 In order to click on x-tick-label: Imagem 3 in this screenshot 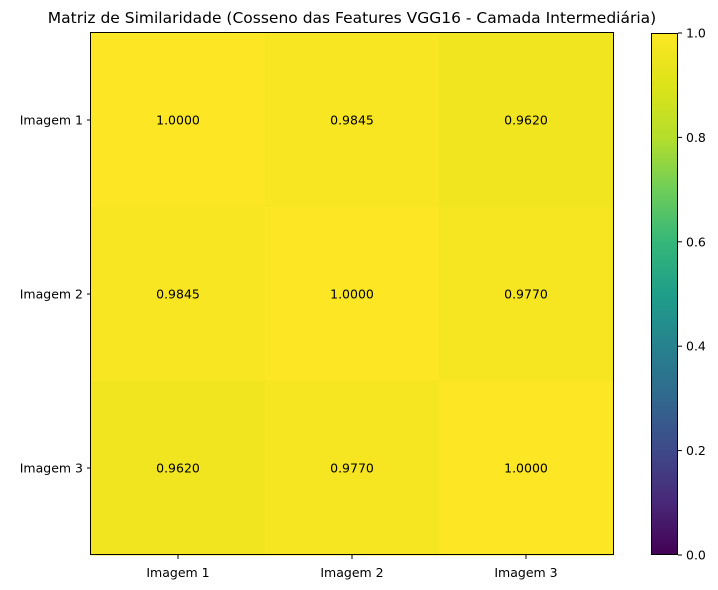, I will do `click(525, 572)`.